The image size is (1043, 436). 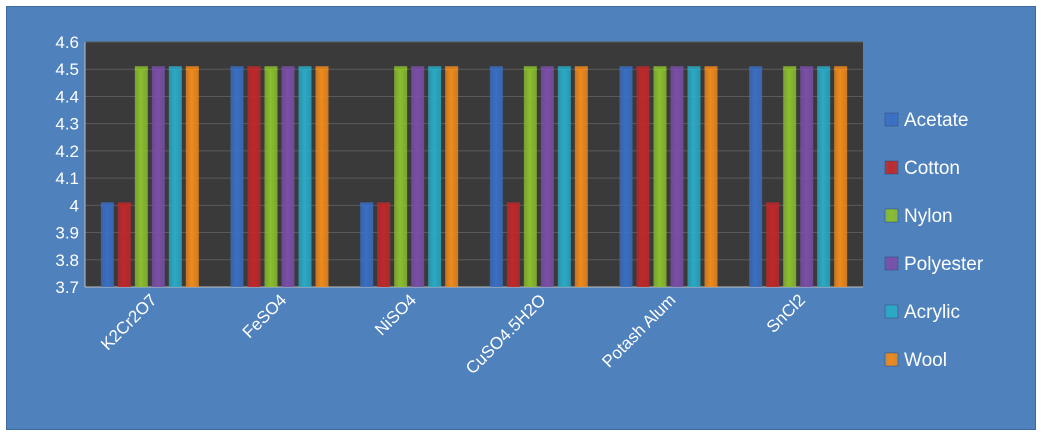 I want to click on legend-label-acetate: Acetate, so click(x=936, y=120).